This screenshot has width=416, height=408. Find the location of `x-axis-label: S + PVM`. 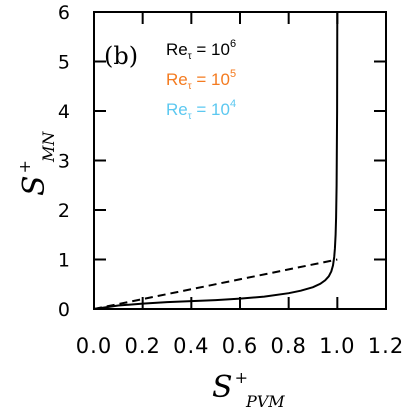

x-axis-label: S + PVM is located at coordinates (248, 388).